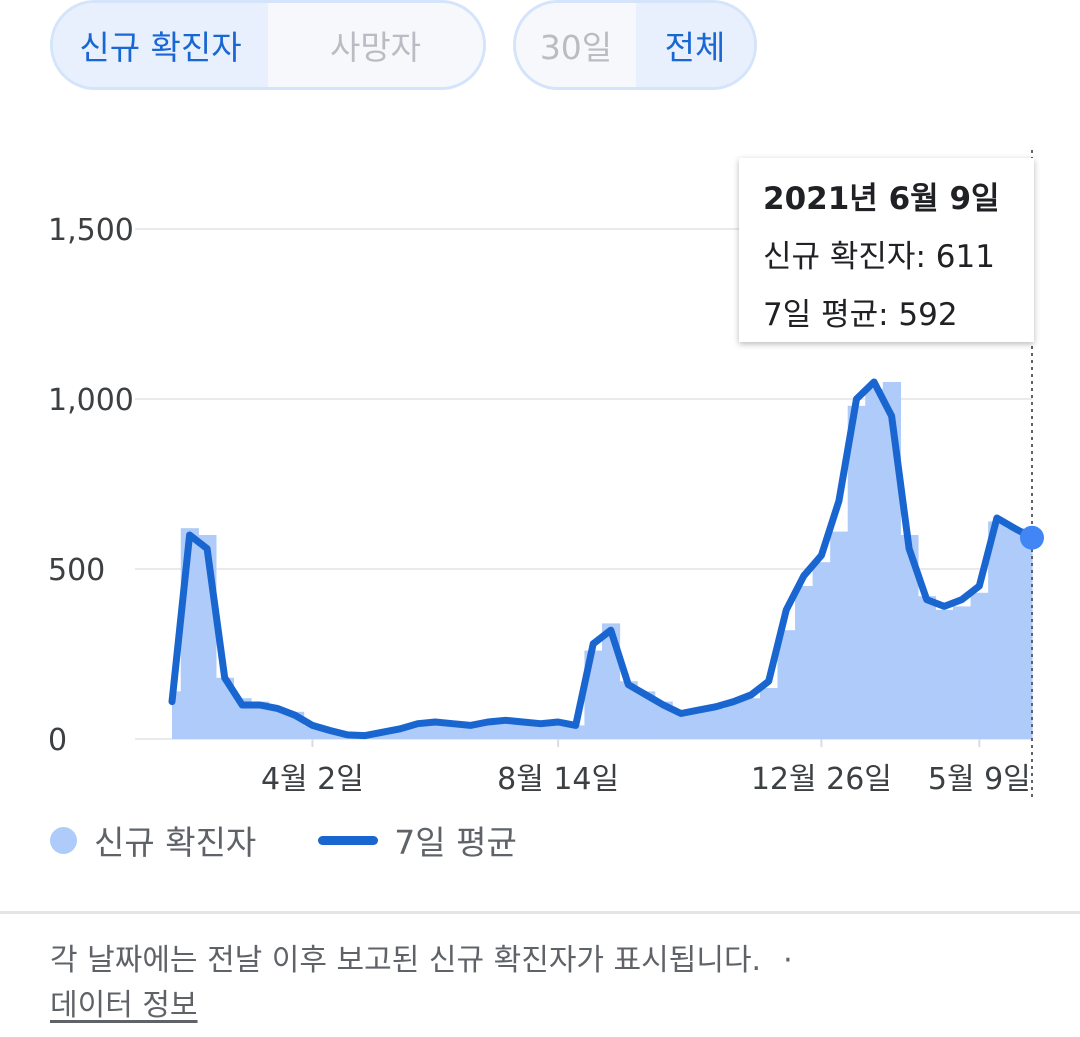 This screenshot has height=1037, width=1080. Describe the element at coordinates (375, 45) in the screenshot. I see `deaths-tab: 사망자` at that location.